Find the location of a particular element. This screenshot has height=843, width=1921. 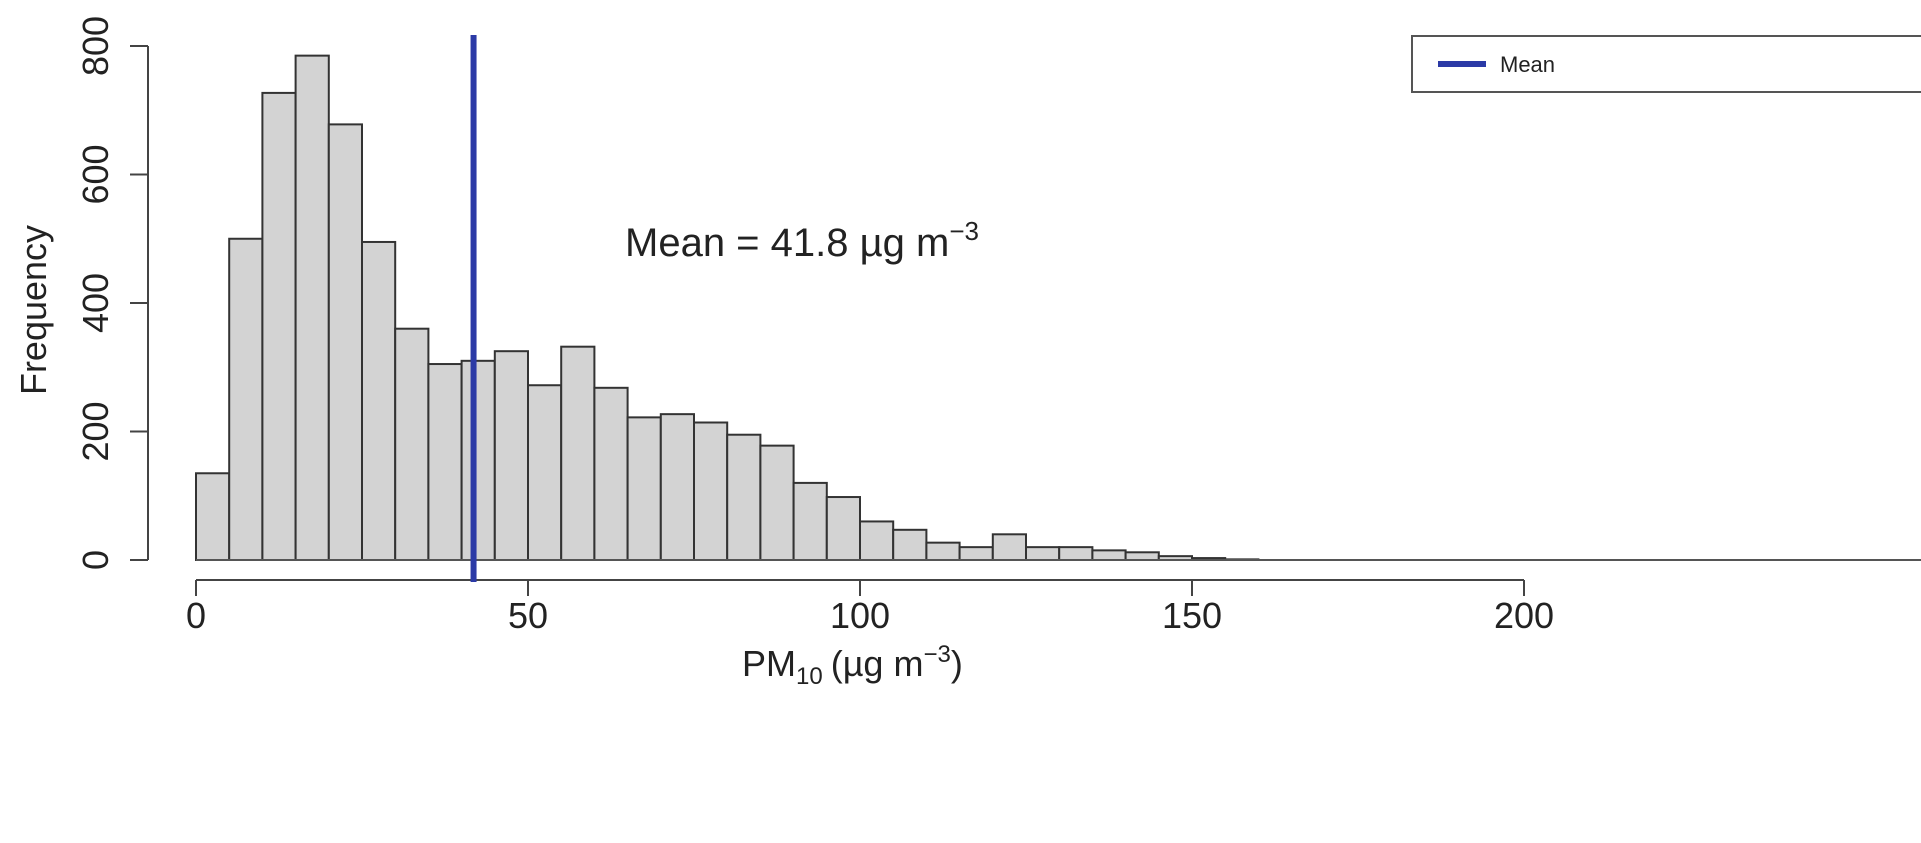

y-axis: 0 200 400 600 800 is located at coordinates (112, 293).